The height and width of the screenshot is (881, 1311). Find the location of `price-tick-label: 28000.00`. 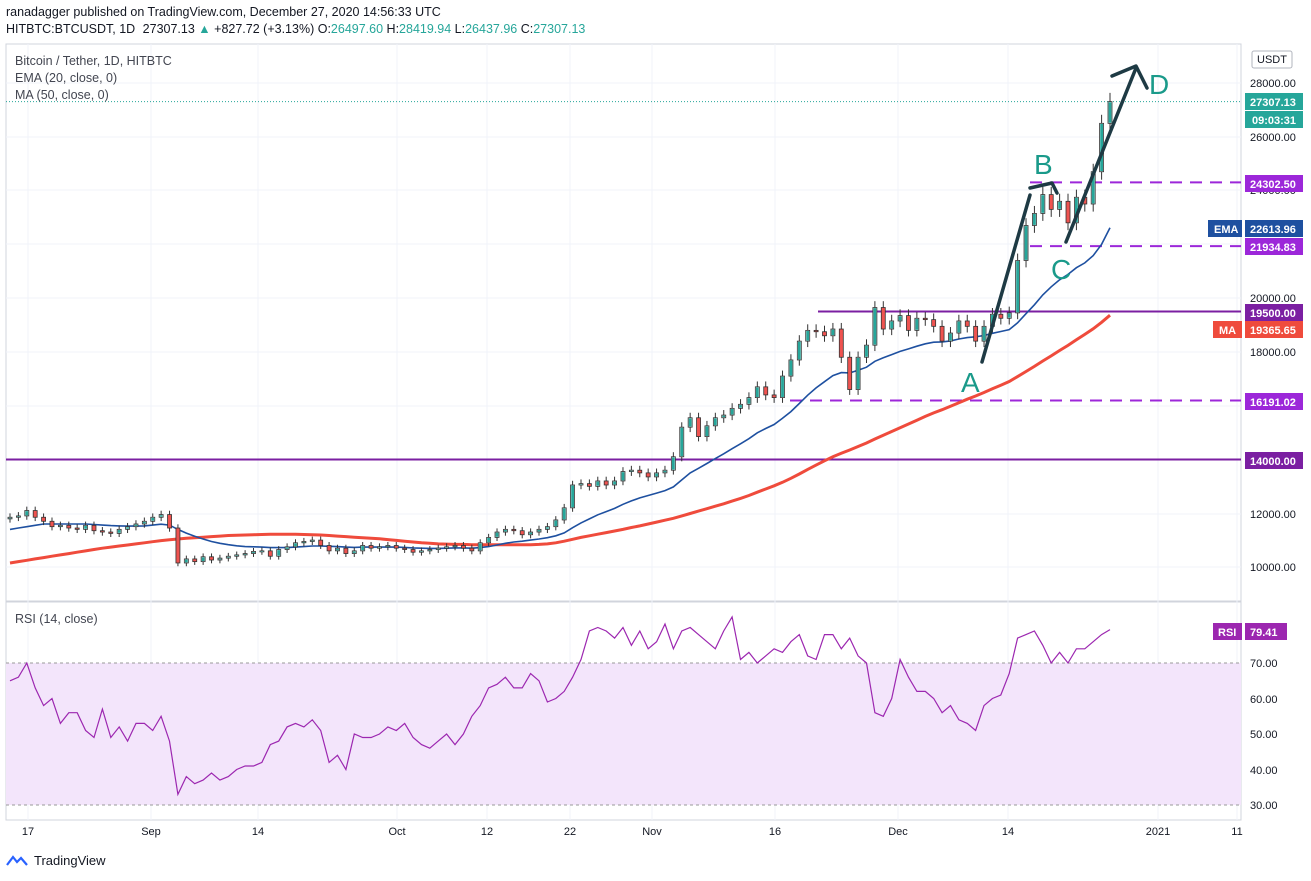

price-tick-label: 28000.00 is located at coordinates (1273, 84).